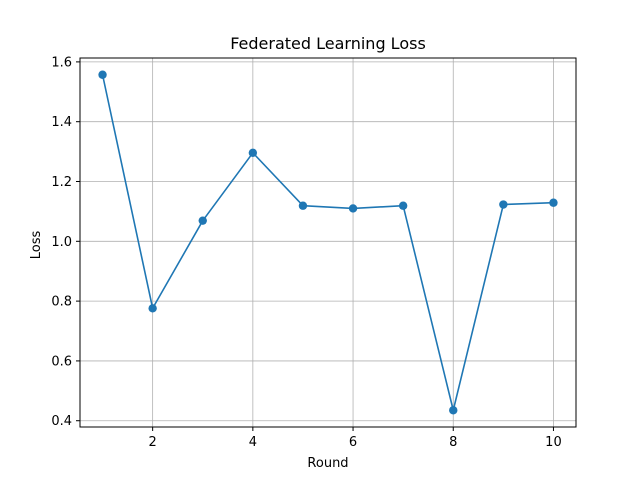  Describe the element at coordinates (553, 442) in the screenshot. I see `x-tick-label: 10` at that location.